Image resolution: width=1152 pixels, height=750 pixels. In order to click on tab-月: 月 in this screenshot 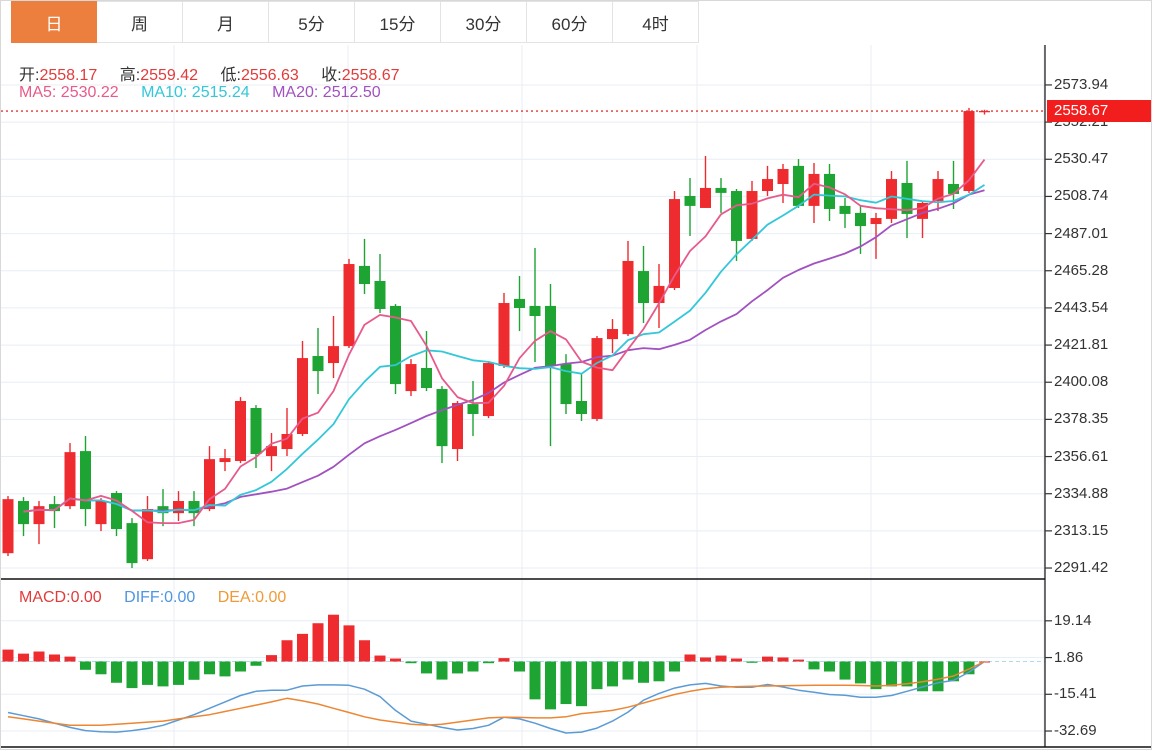, I will do `click(226, 22)`.